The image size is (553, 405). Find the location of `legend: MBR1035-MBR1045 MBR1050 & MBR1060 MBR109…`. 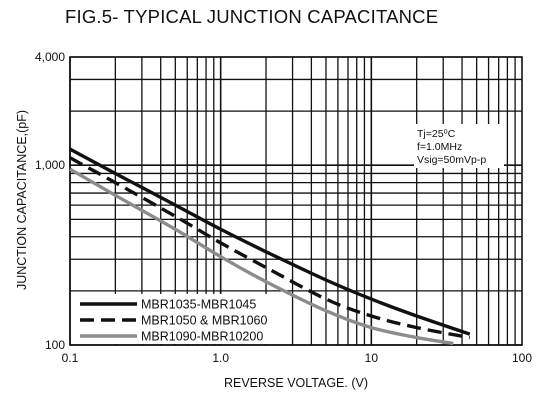

legend: MBR1035-MBR1045 MBR1050 & MBR1060 MBR109… is located at coordinates (178, 319).